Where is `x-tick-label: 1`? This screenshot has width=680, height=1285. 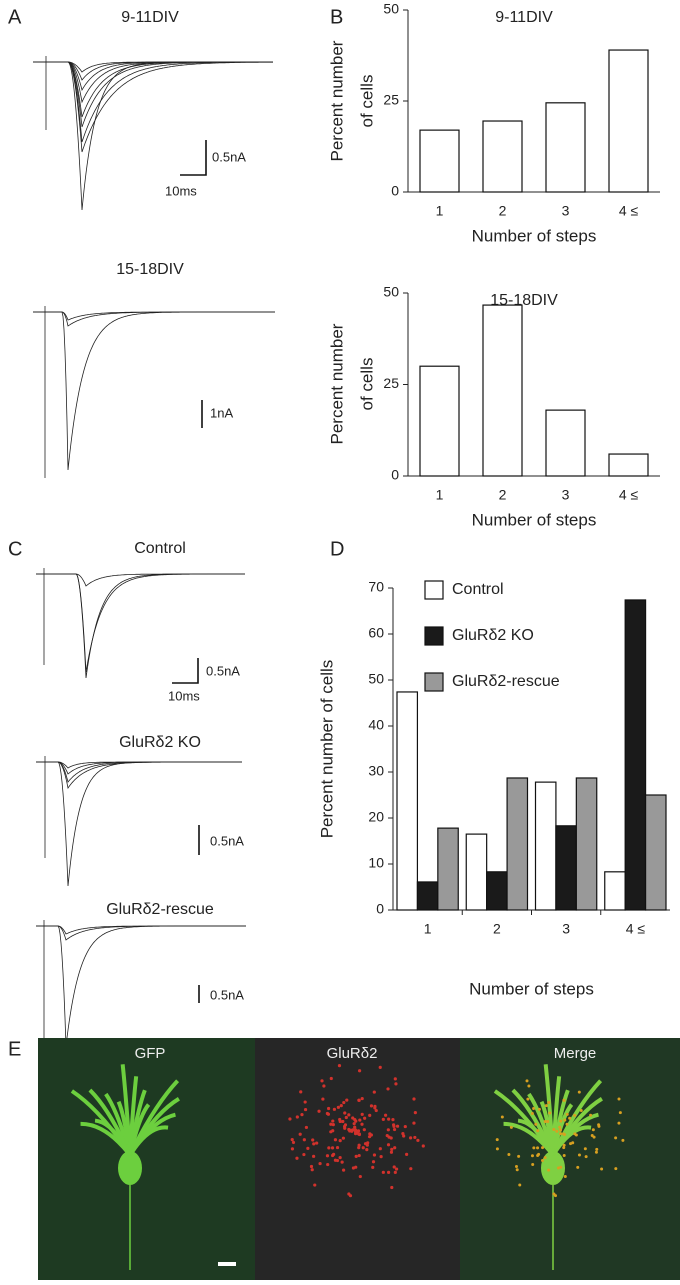
x-tick-label: 1 is located at coordinates (428, 929).